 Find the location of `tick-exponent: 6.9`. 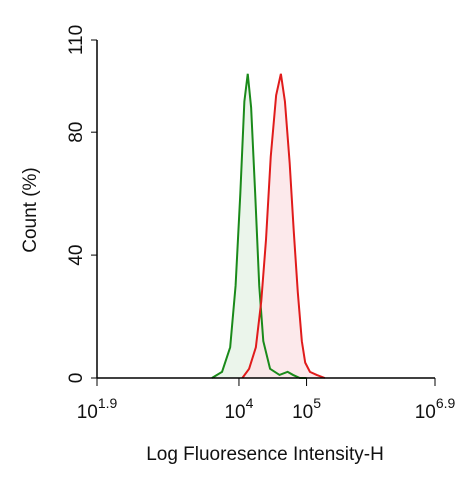

tick-exponent: 6.9 is located at coordinates (446, 403).